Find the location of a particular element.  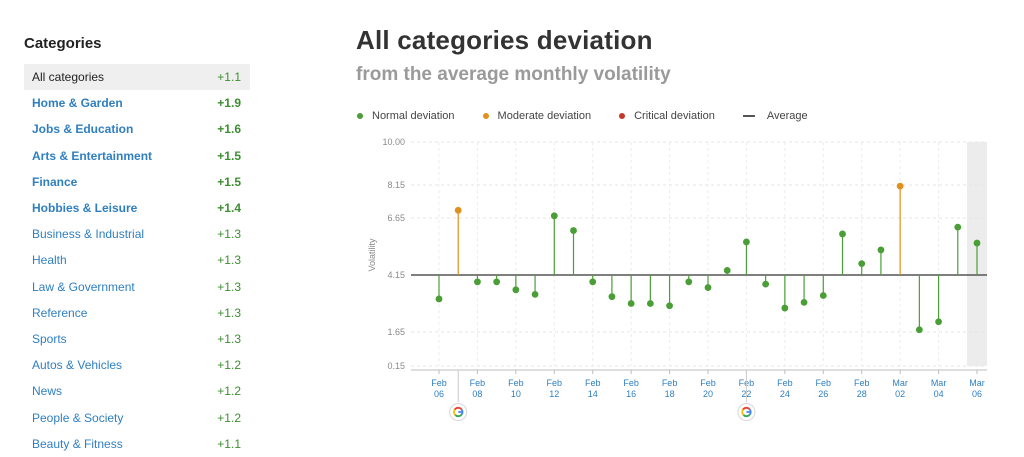

y-axis-title: Volatility is located at coordinates (372, 255).